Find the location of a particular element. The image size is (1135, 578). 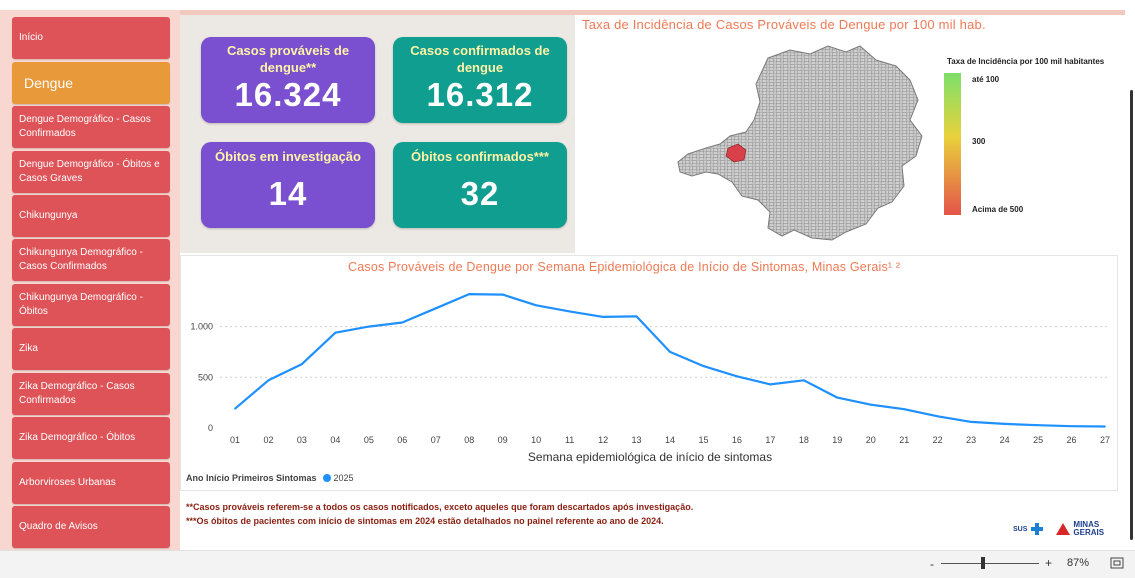

minas-gerais-map is located at coordinates (805, 142).